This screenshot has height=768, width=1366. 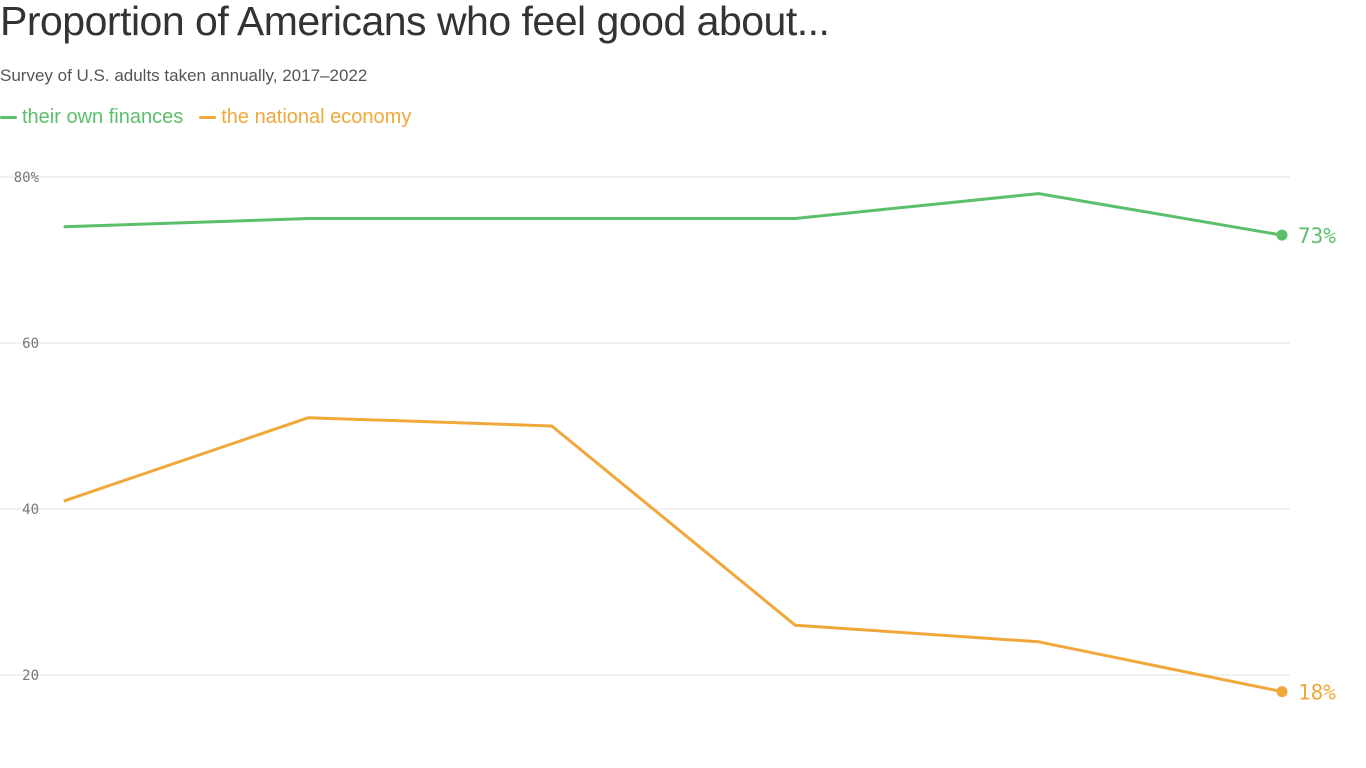 What do you see at coordinates (30, 344) in the screenshot?
I see `y-tick-label-60: 60` at bounding box center [30, 344].